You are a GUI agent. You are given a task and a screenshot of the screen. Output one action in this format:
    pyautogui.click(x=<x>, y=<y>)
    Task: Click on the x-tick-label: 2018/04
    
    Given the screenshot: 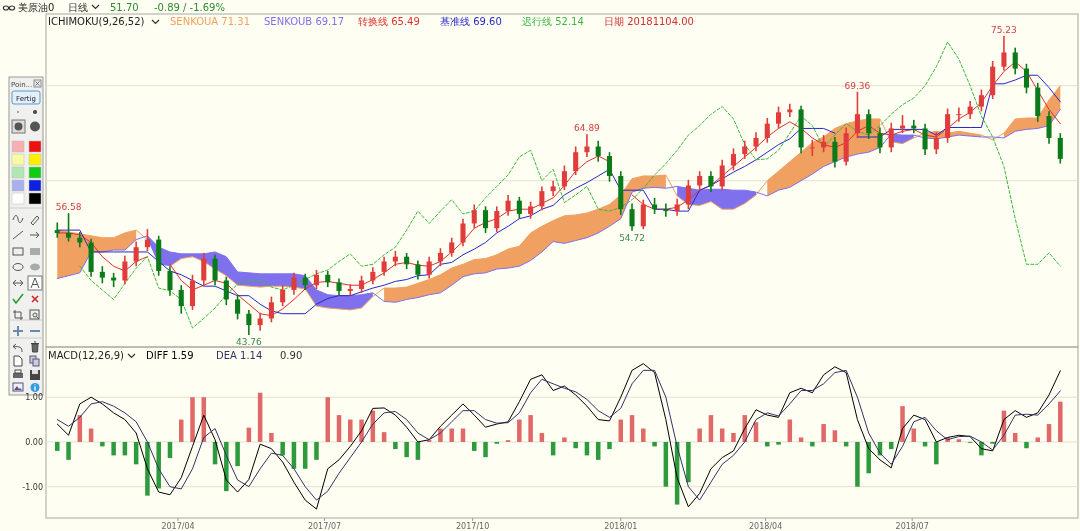 What is the action you would take?
    pyautogui.click(x=766, y=526)
    